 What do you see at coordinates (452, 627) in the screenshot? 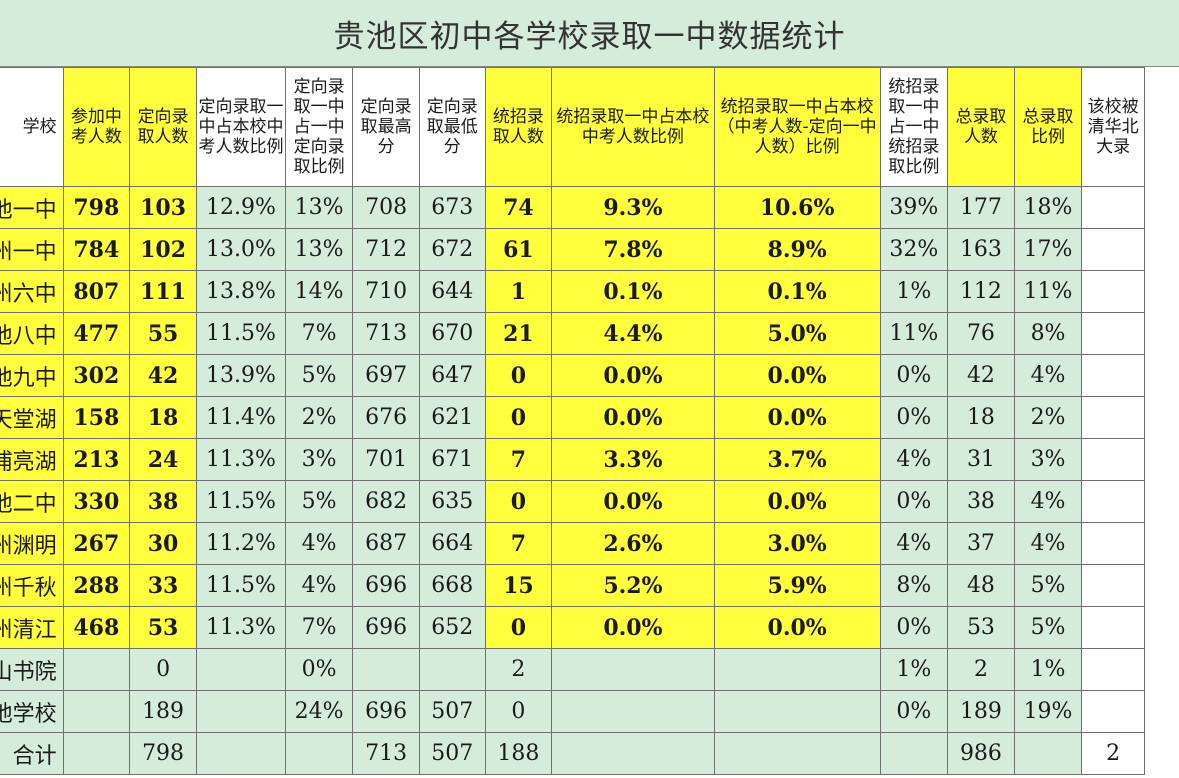
I see `table-cell: 652` at bounding box center [452, 627].